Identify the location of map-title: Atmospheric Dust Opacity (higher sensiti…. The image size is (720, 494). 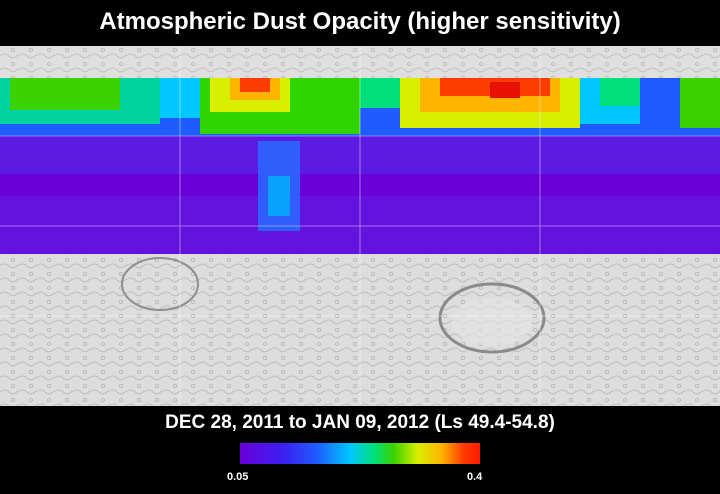
(360, 21).